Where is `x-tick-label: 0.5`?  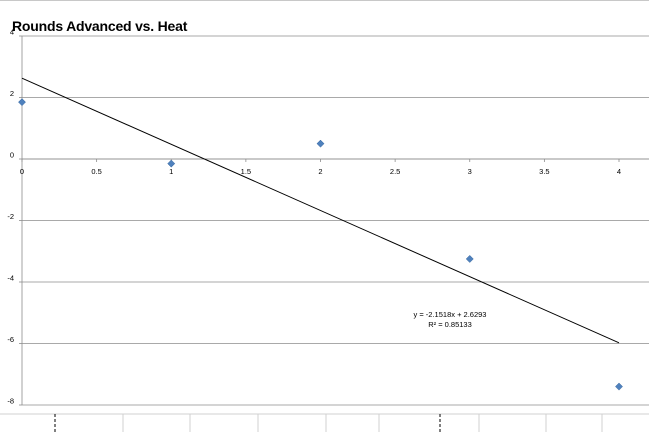
x-tick-label: 0.5 is located at coordinates (96, 171).